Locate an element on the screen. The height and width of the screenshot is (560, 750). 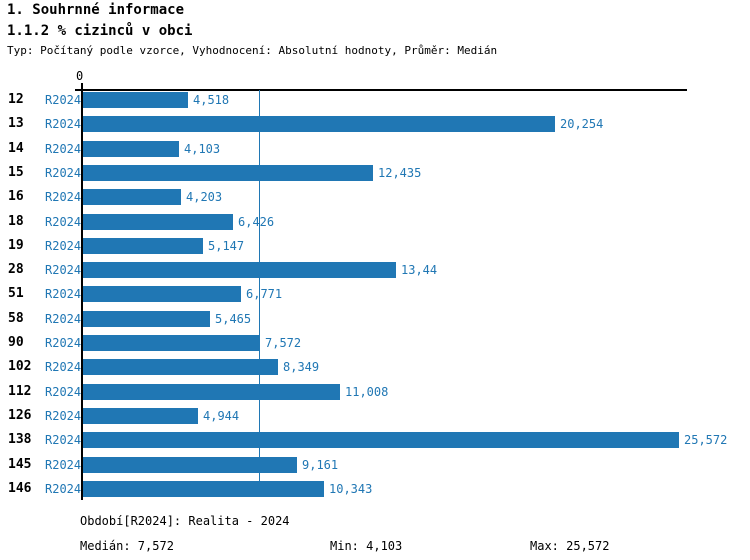
footer-period-label: Období[R2024]: Realita - 2024 is located at coordinates (185, 521).